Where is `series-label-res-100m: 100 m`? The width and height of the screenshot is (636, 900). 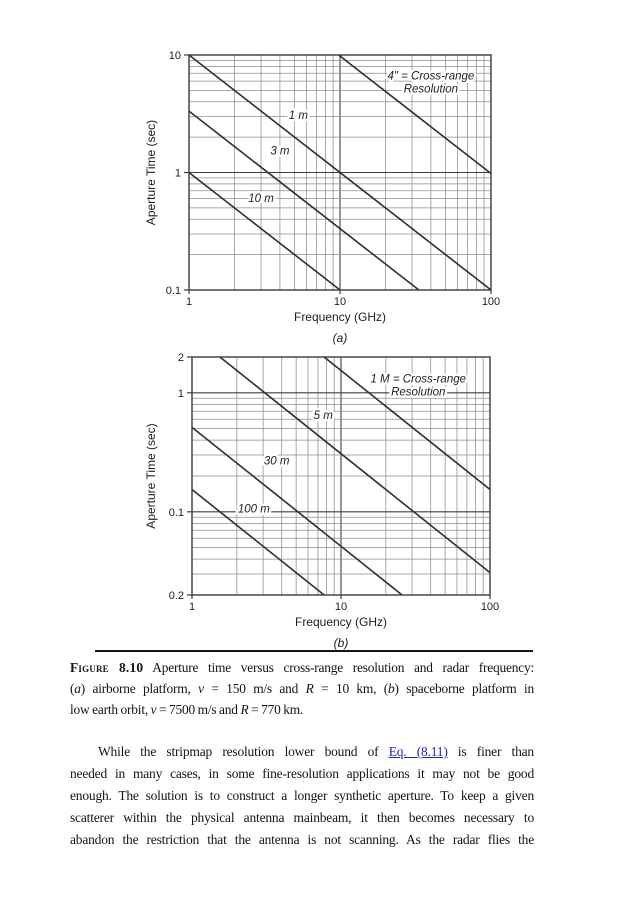 series-label-res-100m: 100 m is located at coordinates (254, 510).